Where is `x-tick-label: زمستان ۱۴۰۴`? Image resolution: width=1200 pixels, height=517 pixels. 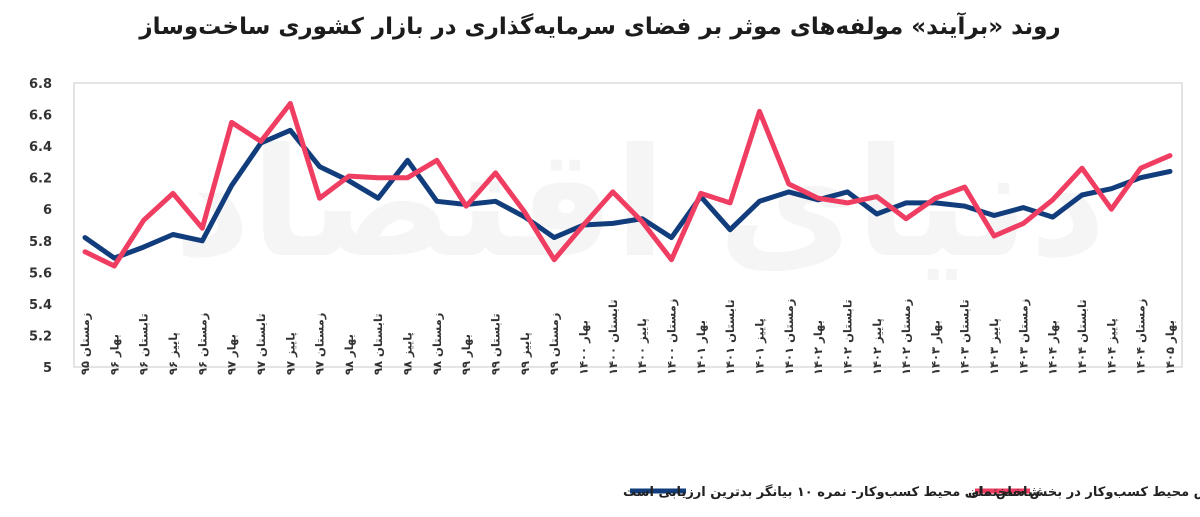
x-tick-label: زمستان ۱۴۰۴ is located at coordinates (1141, 337).